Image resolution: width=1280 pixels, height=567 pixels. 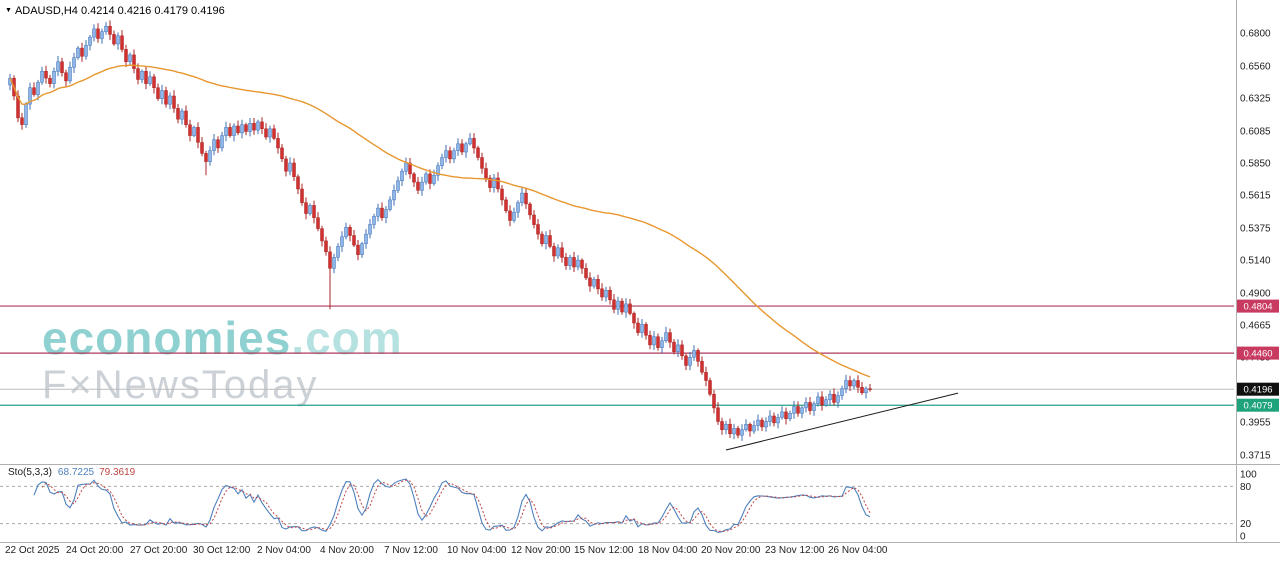 I want to click on last-price-badge: 0.4196, so click(x=1258, y=389).